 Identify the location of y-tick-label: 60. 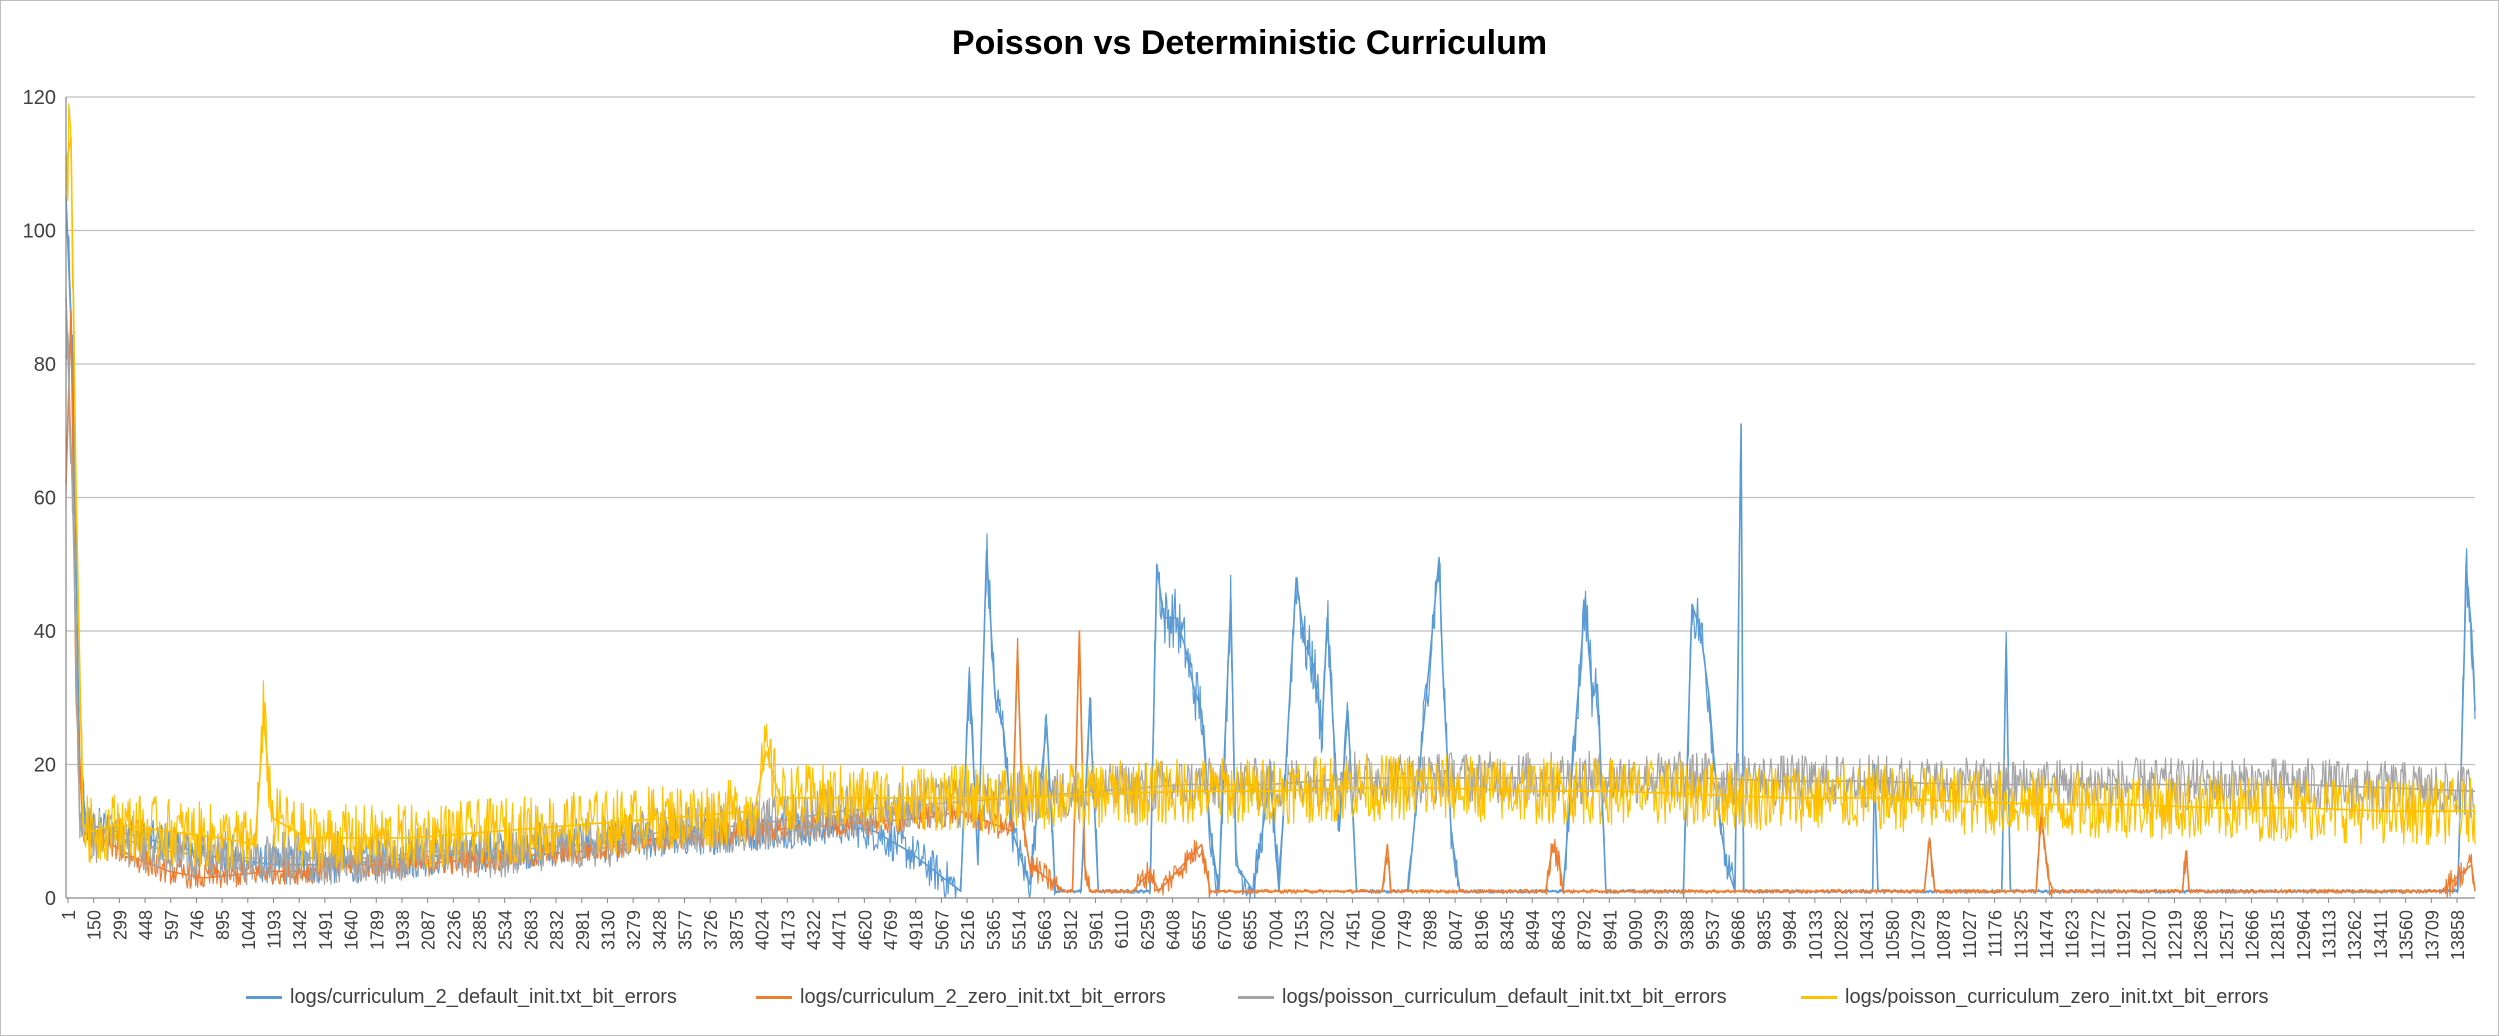
(45, 499).